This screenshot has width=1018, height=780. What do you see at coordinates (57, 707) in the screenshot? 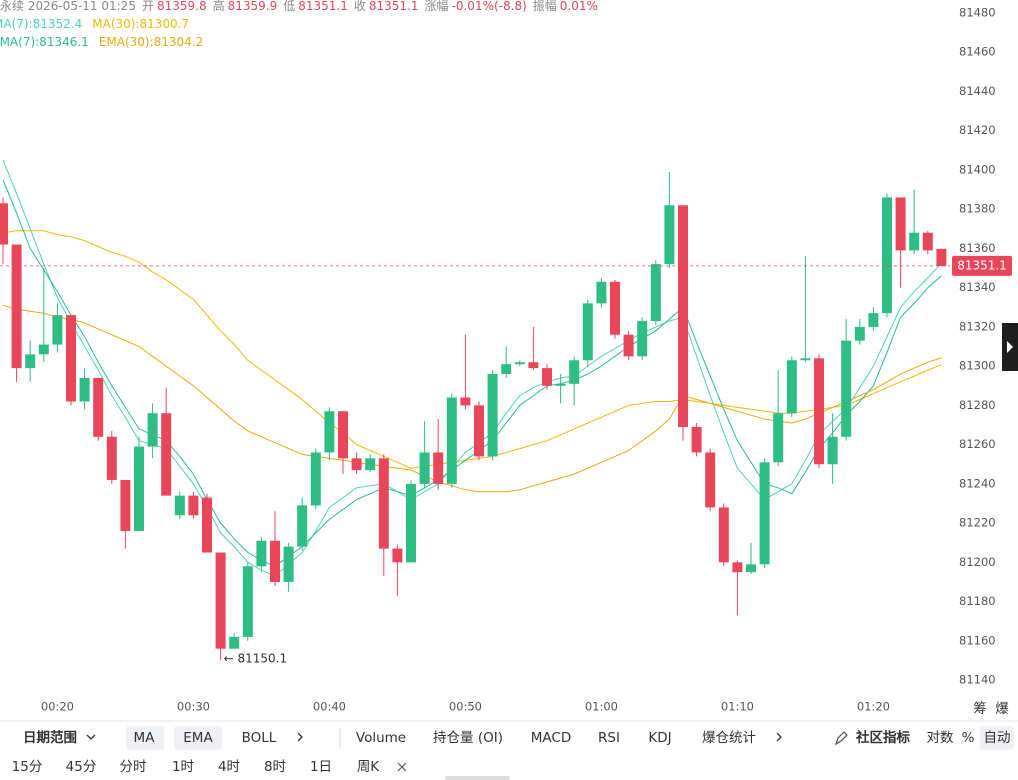
I see `x-tick-label: 00:20` at bounding box center [57, 707].